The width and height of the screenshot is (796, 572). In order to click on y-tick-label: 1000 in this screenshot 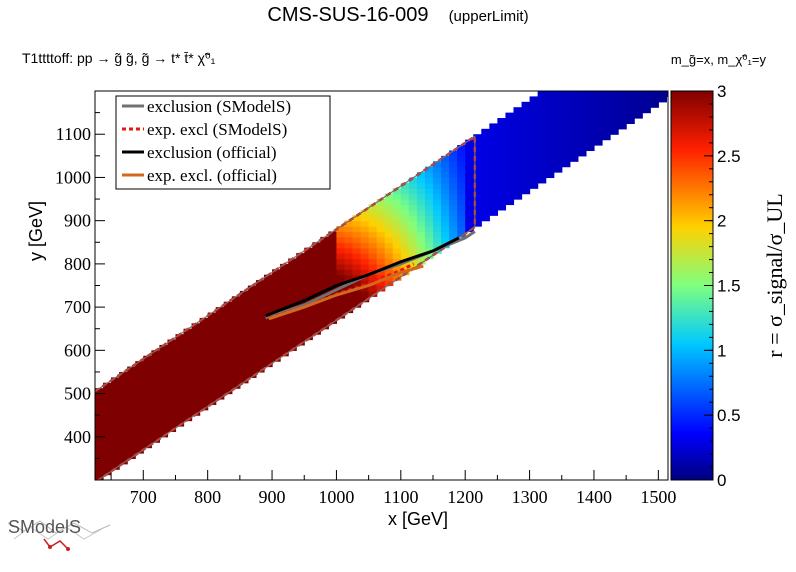, I will do `click(73, 177)`.